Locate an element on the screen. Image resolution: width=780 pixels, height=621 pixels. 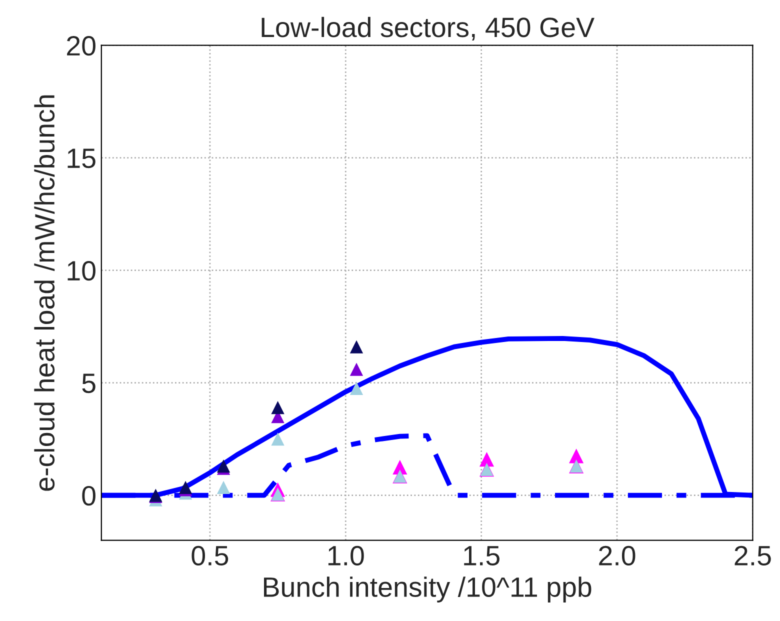
y-tick-label: 20 is located at coordinates (81, 46).